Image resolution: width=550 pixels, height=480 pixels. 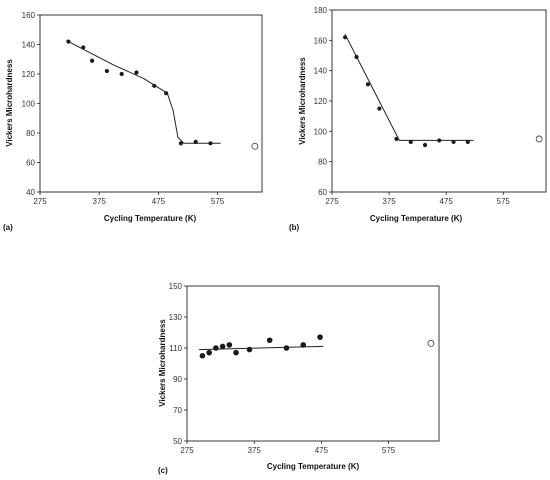 I want to click on y-tick-label: 70, so click(x=177, y=410).